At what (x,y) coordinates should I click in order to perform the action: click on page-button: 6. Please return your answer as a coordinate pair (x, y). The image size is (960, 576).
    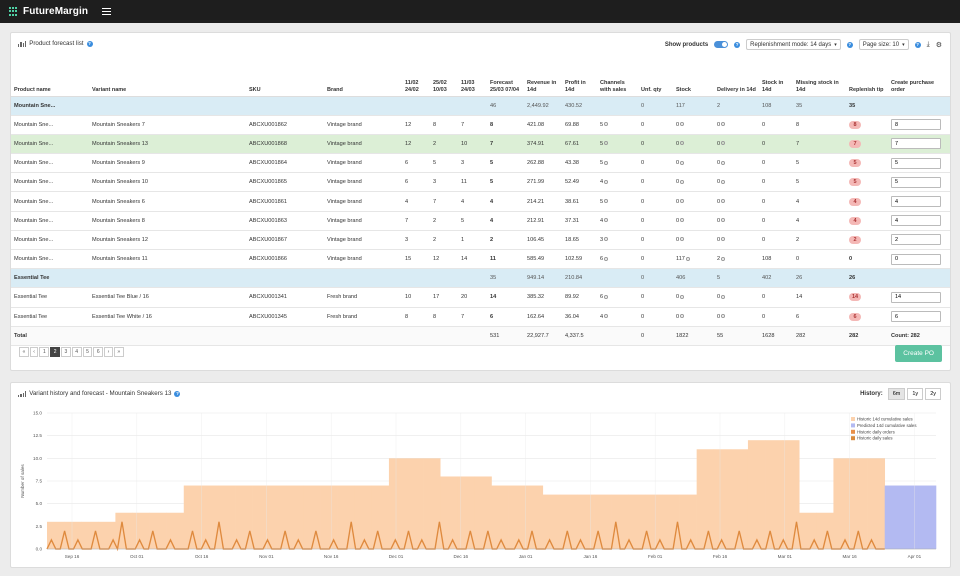
    Looking at the image, I should click on (98, 352).